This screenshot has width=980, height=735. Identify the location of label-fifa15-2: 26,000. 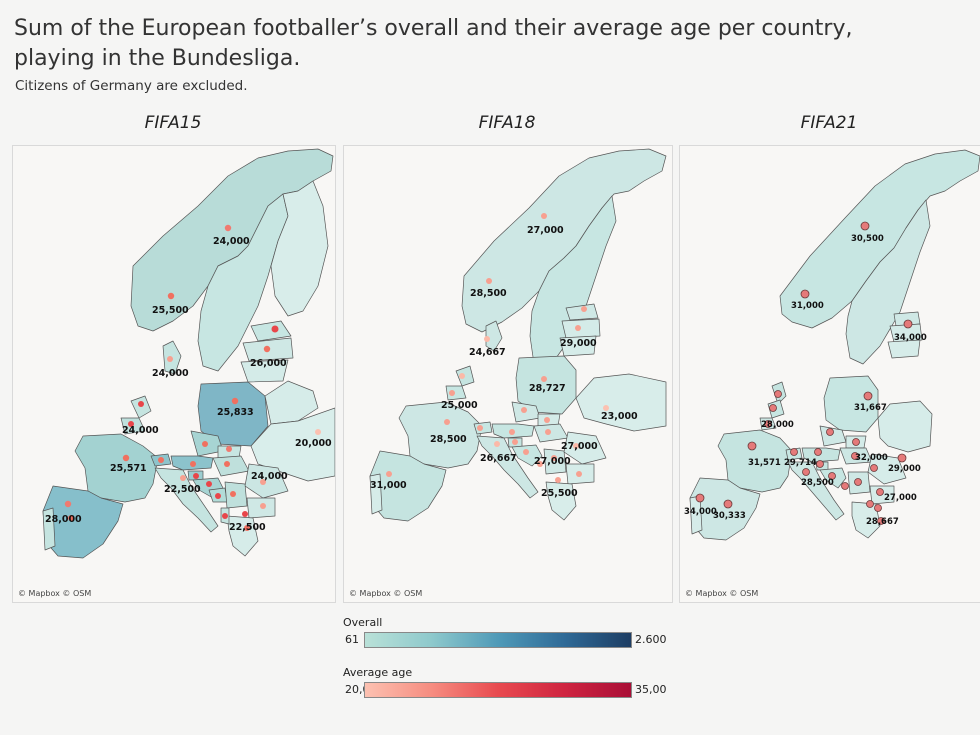
(268, 363).